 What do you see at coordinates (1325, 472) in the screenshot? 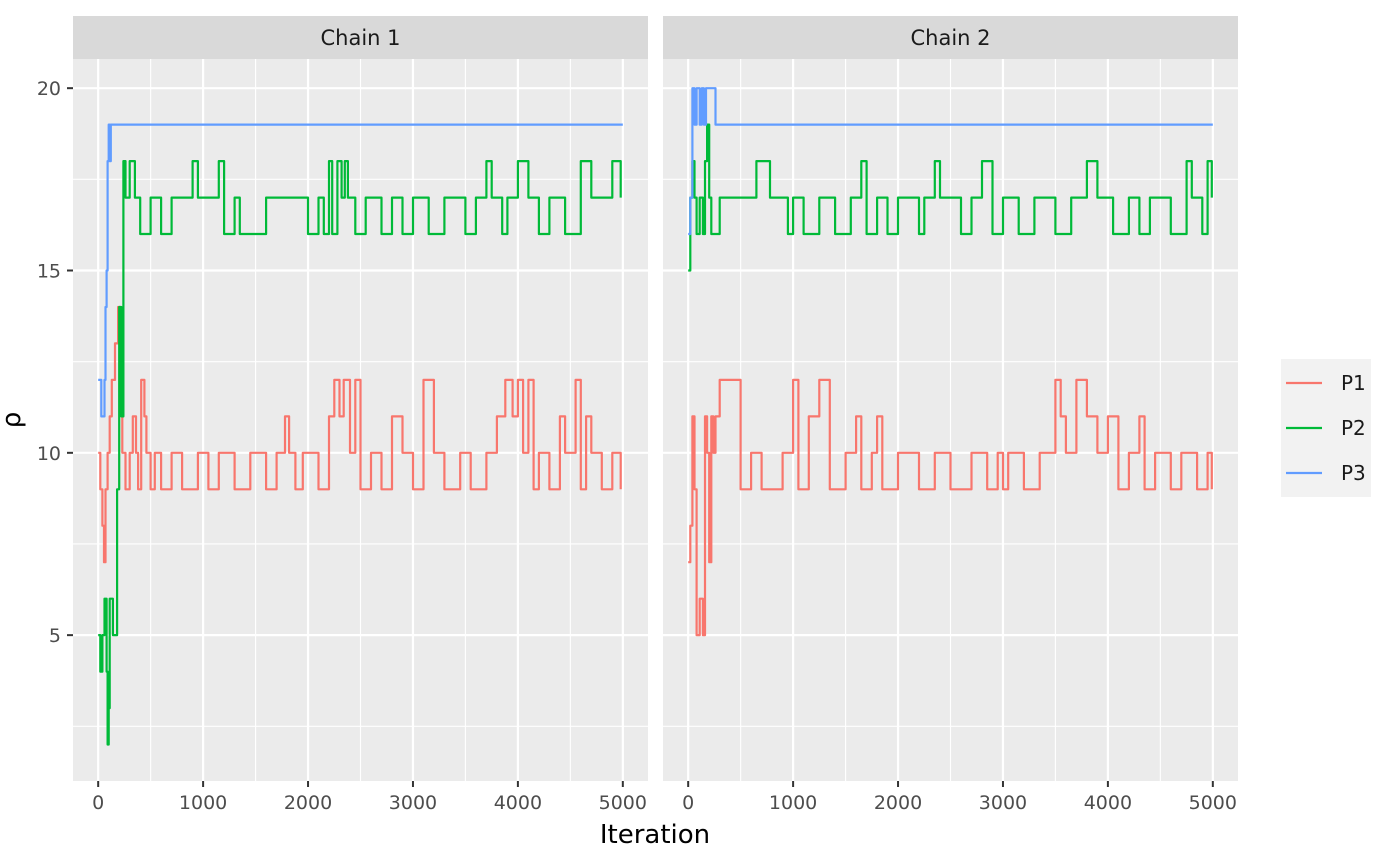
I see `legend-item-p3: P3` at bounding box center [1325, 472].